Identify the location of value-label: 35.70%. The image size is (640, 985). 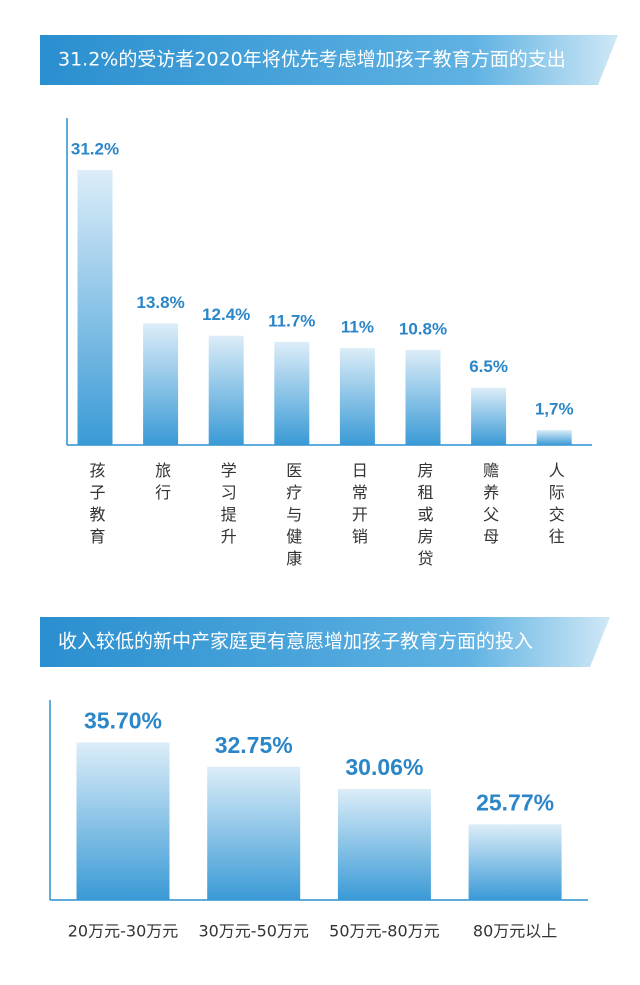
(123, 721).